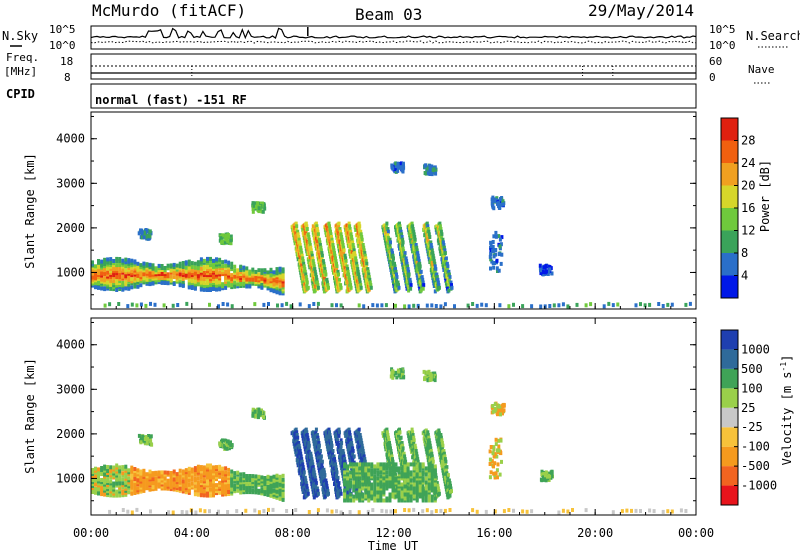 Image resolution: width=800 pixels, height=554 pixels. Describe the element at coordinates (70, 139) in the screenshot. I see `ytick-label: 4000` at that location.